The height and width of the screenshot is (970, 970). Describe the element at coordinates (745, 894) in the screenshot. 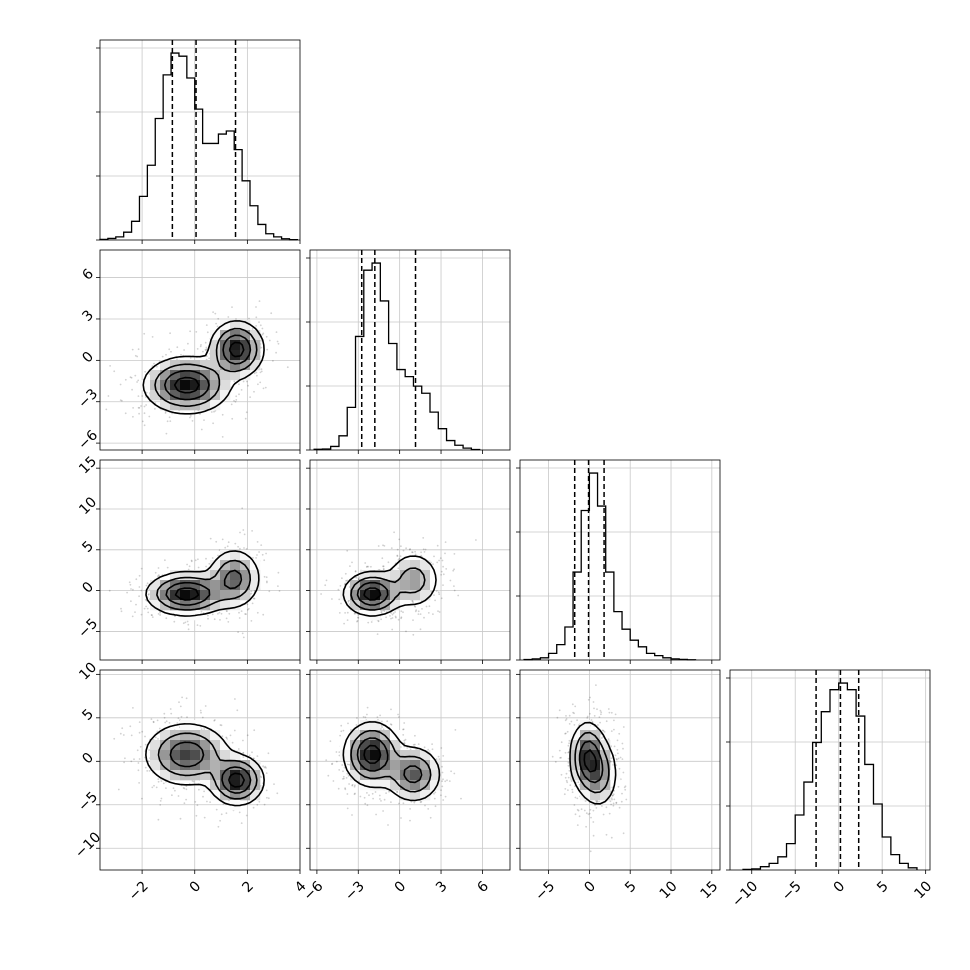

I see `x-tick-label: −10` at that location.